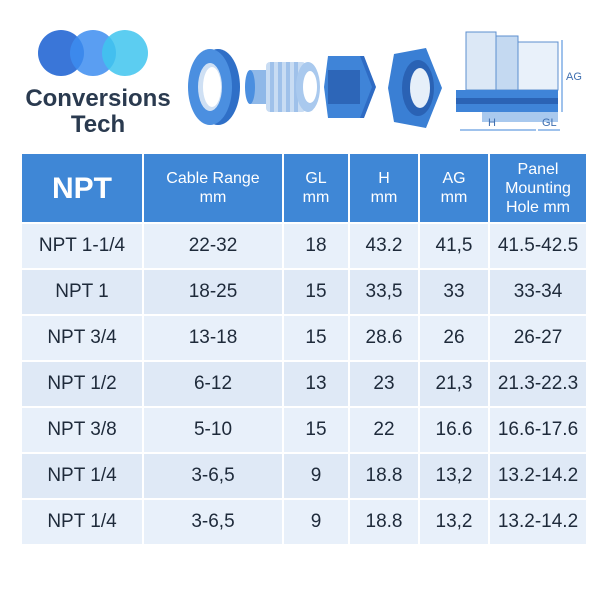 This screenshot has height=600, width=600. What do you see at coordinates (82, 338) in the screenshot?
I see `npt-size-cell: NPT 3/4` at bounding box center [82, 338].